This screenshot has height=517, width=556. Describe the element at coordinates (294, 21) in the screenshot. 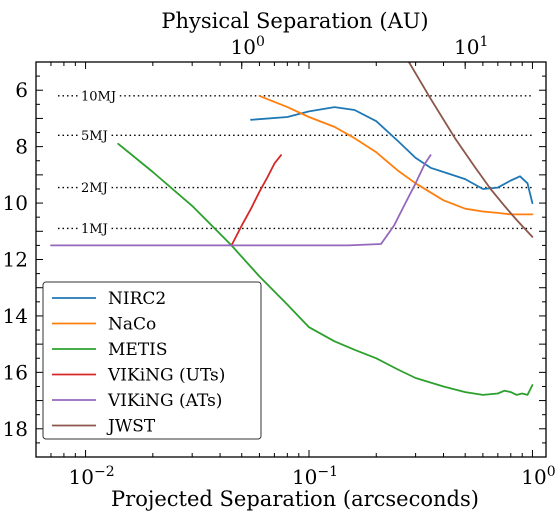

I see `x2-axis-title: Physical Separation (AU)` at that location.